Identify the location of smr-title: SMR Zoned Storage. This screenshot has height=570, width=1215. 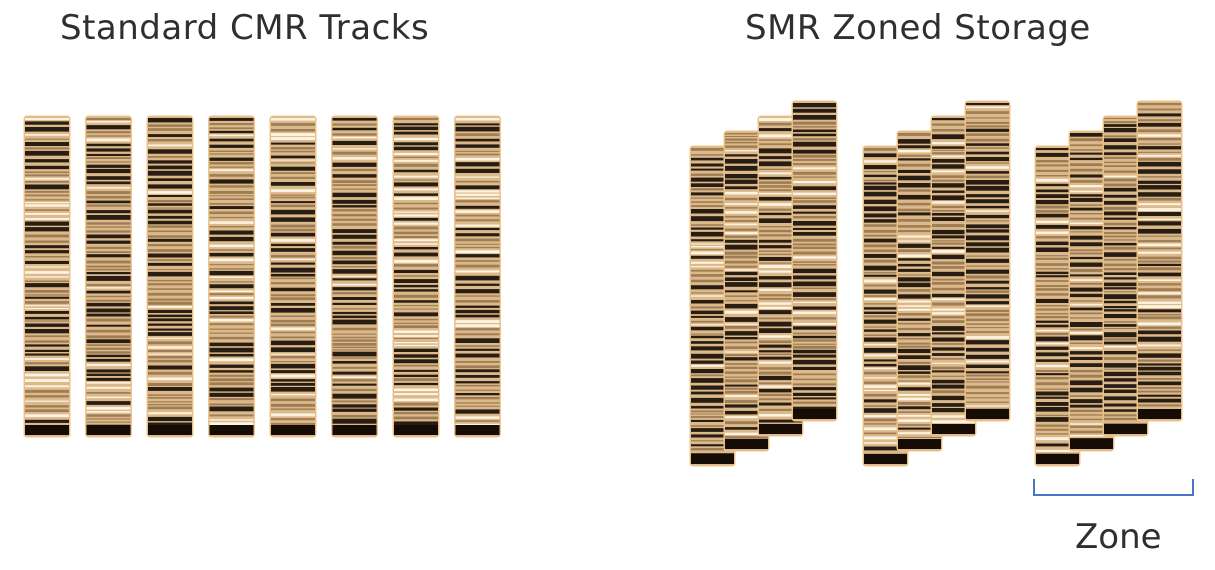
(918, 28).